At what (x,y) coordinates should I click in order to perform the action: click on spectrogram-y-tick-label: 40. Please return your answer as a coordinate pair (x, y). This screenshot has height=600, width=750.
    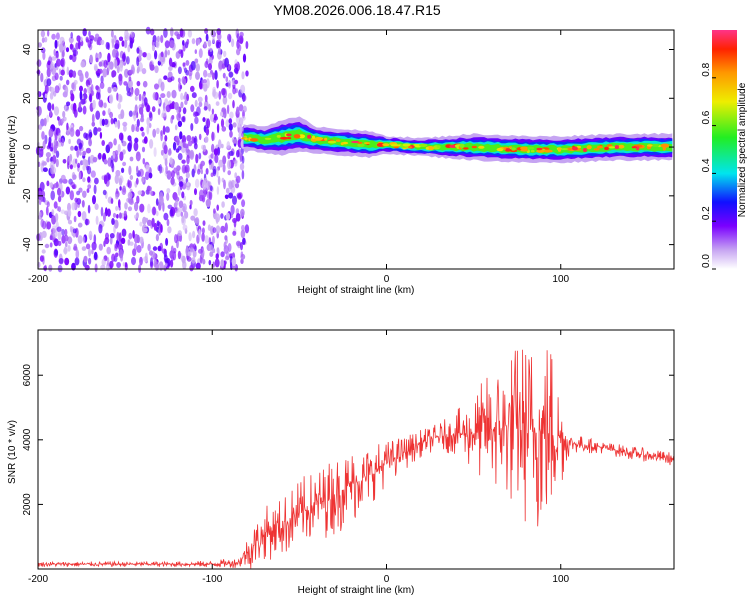
    Looking at the image, I should click on (27, 50).